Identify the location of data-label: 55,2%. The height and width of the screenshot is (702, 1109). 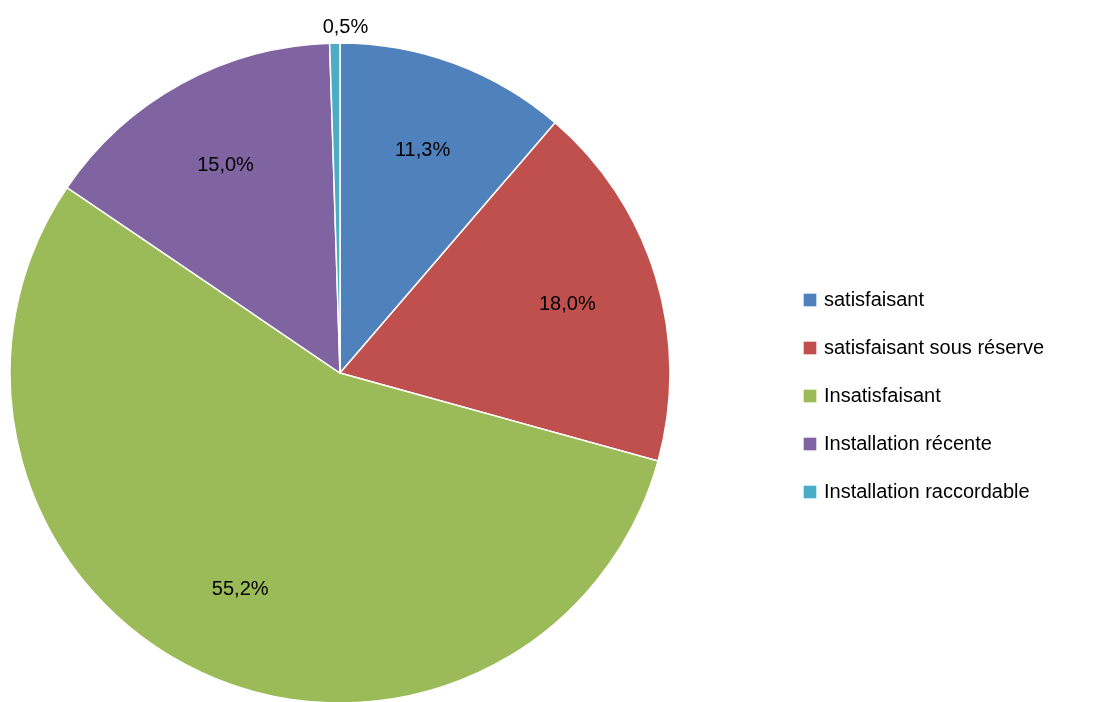
(240, 587).